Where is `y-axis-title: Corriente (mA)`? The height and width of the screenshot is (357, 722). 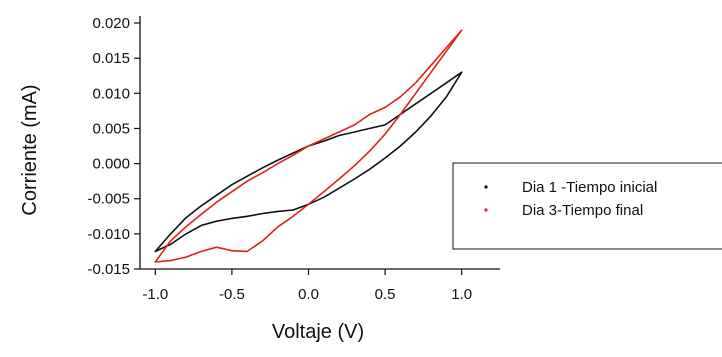
y-axis-title: Corriente (mA) is located at coordinates (30, 149).